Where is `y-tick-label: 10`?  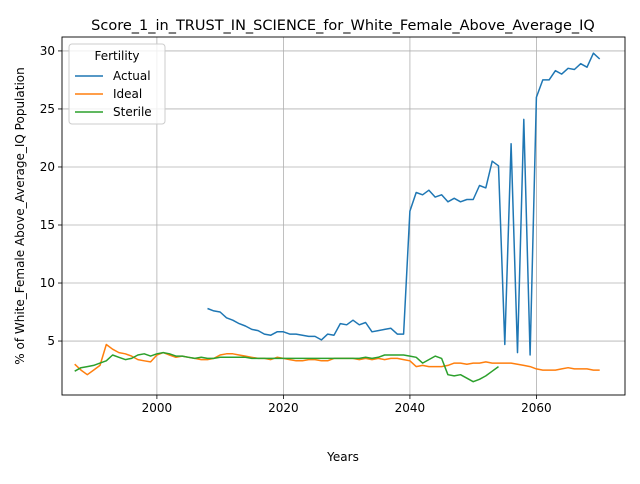
y-tick-label: 10 is located at coordinates (47, 283).